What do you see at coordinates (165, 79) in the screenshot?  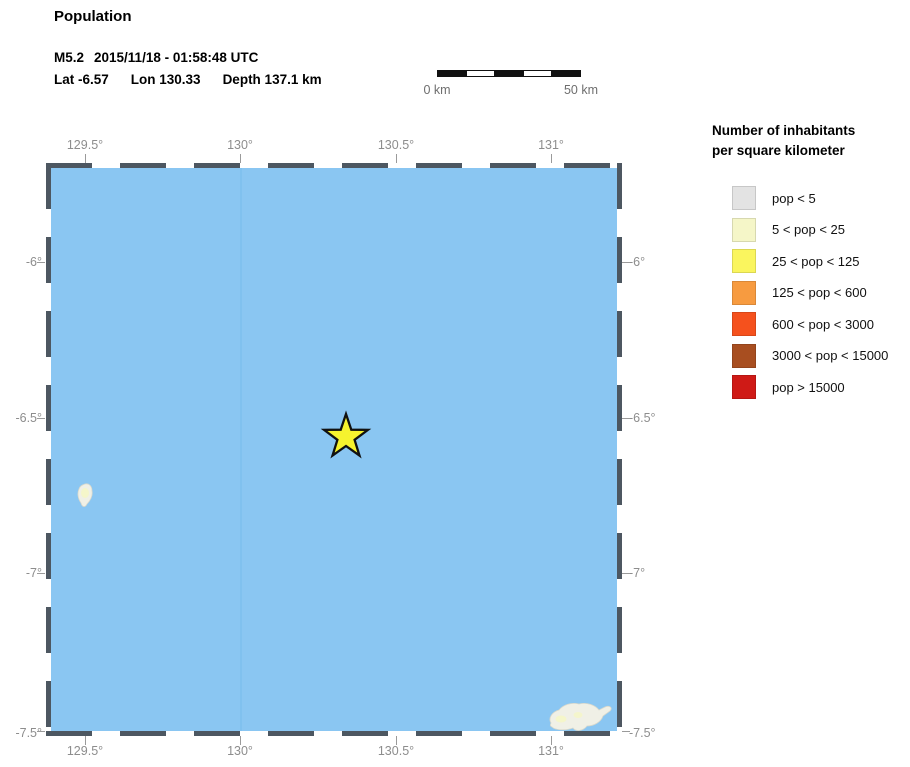 I see `event-lon: Lon 130.33` at bounding box center [165, 79].